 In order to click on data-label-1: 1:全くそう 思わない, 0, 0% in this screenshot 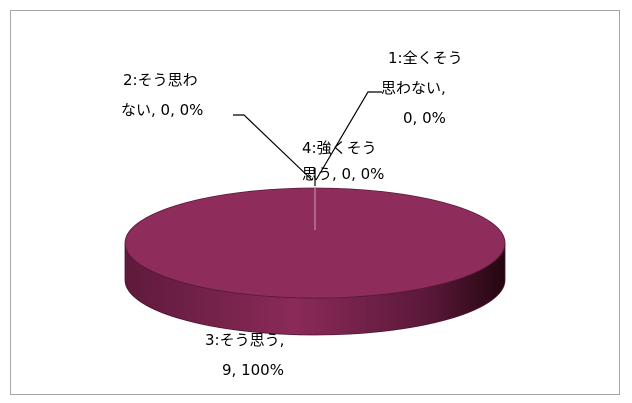, I will do `click(424, 88)`.